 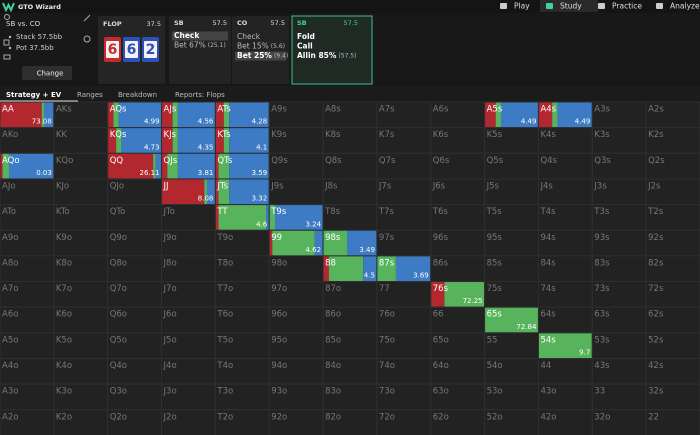 I want to click on action-label: Bet 67%, so click(x=190, y=45).